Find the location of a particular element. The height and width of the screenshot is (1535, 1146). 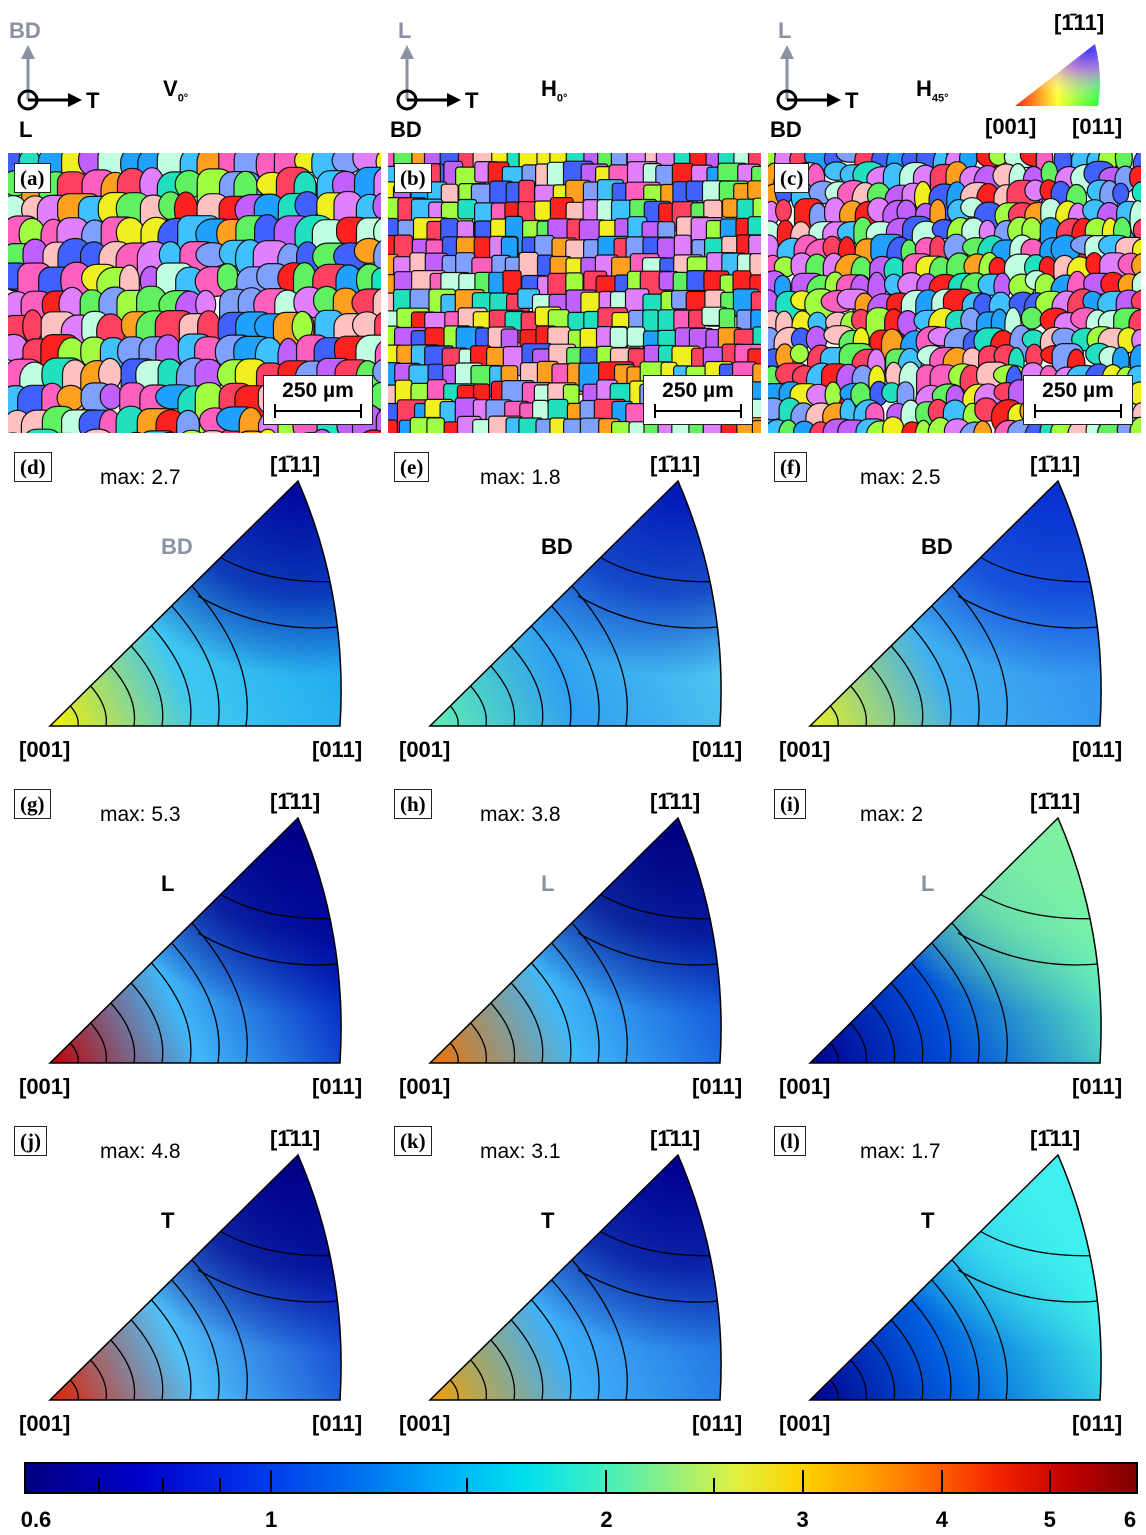

colorbar-tick-label: 0.6 is located at coordinates (36, 1519).